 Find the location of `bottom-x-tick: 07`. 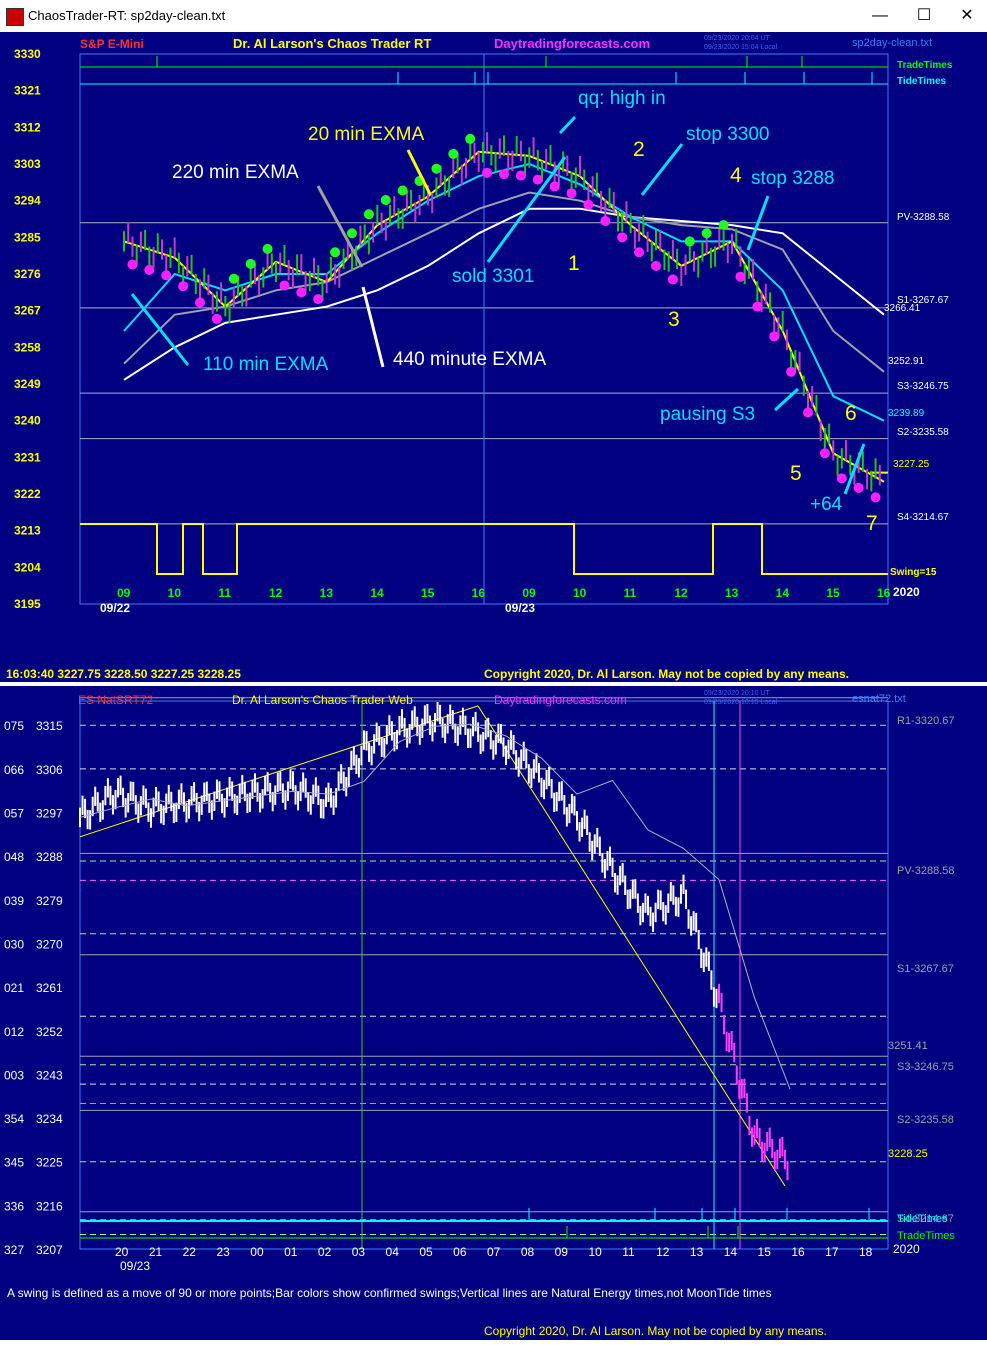

bottom-x-tick: 07 is located at coordinates (494, 1252).